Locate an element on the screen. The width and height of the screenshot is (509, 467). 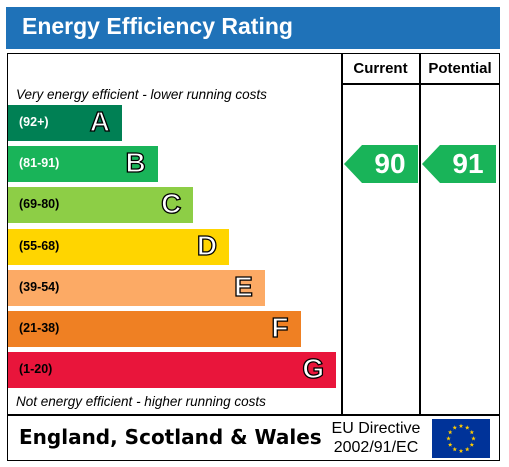
potential-arrow-polygon is located at coordinates (459, 164).